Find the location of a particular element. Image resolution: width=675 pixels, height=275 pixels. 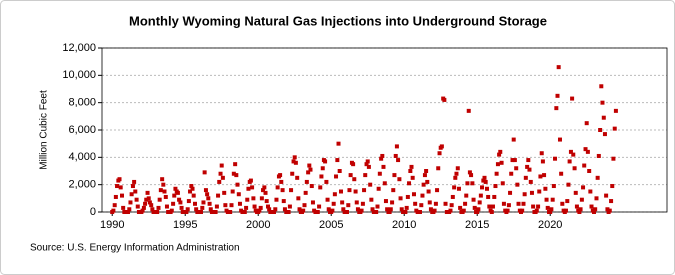

y-tick-label: 4,000 is located at coordinates (82, 157).